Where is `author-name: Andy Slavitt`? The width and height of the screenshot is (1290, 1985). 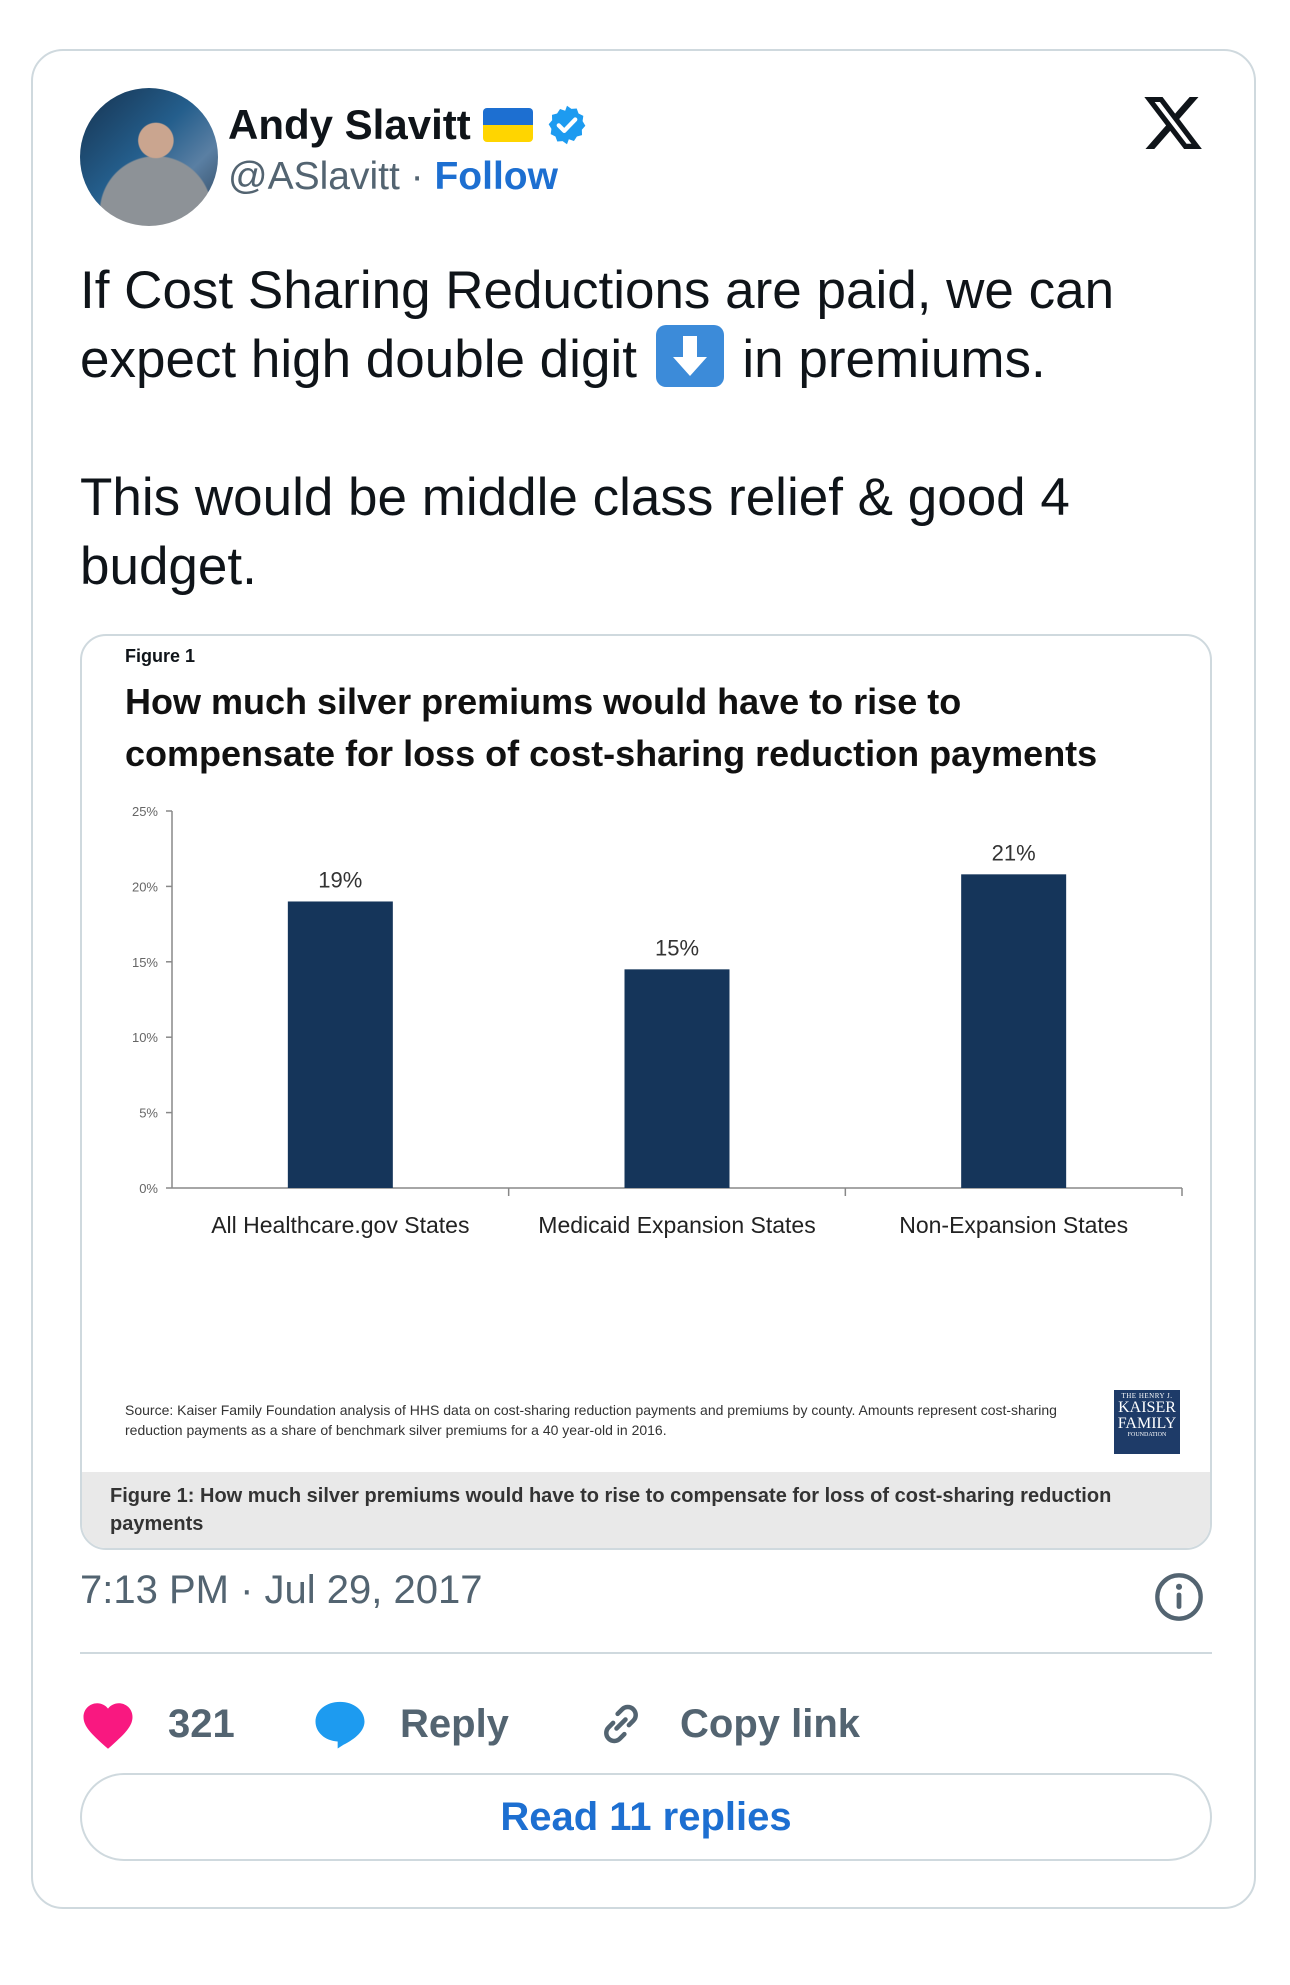
author-name: Andy Slavitt is located at coordinates (349, 124).